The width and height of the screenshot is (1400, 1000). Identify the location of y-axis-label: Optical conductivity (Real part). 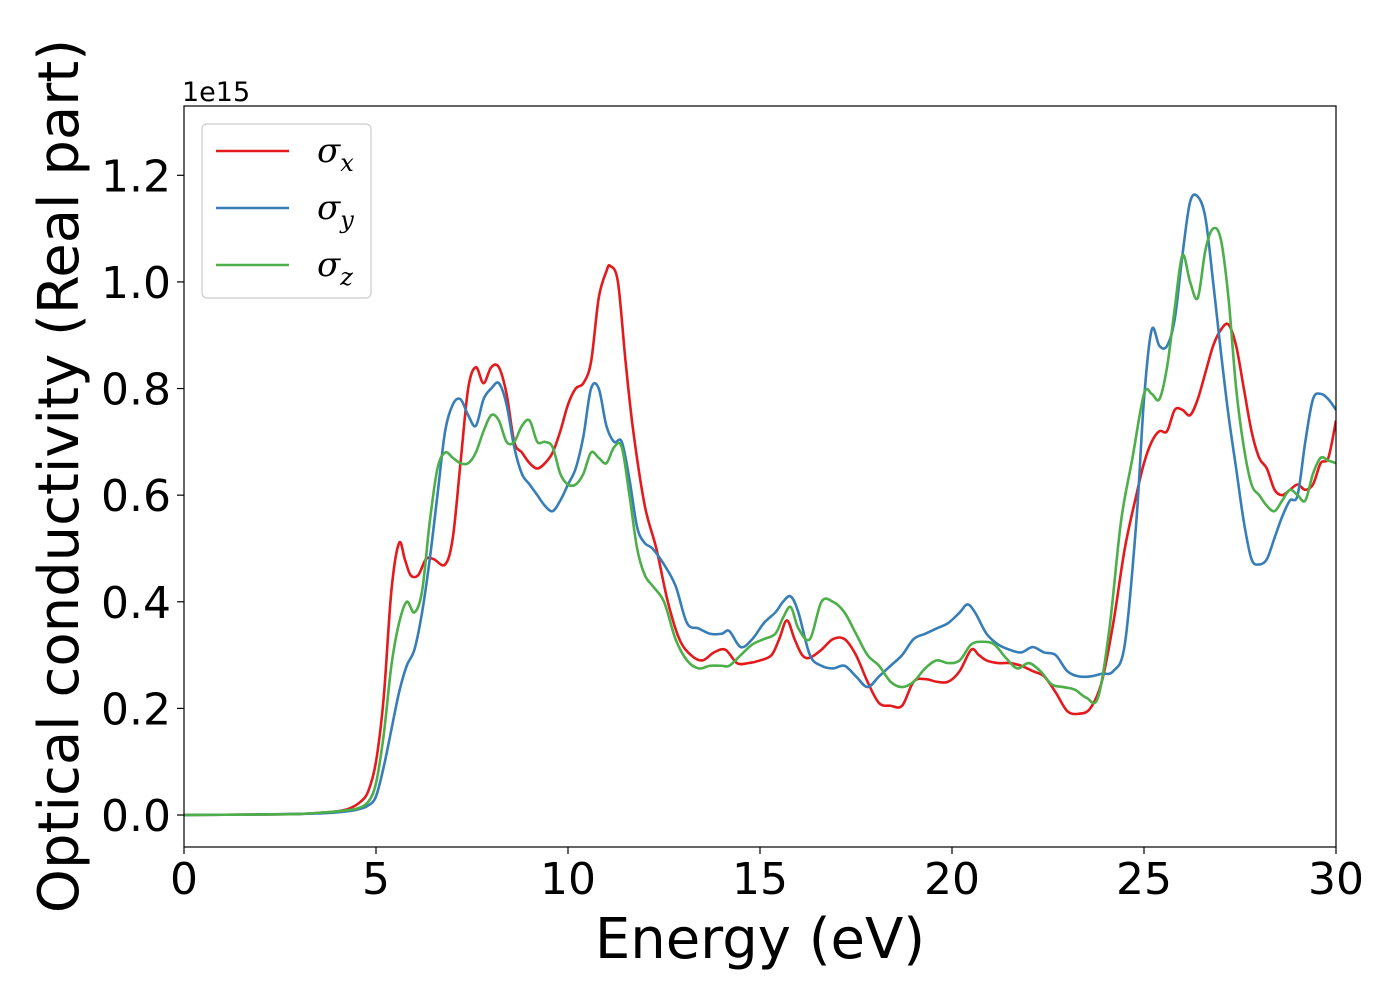
(59, 476).